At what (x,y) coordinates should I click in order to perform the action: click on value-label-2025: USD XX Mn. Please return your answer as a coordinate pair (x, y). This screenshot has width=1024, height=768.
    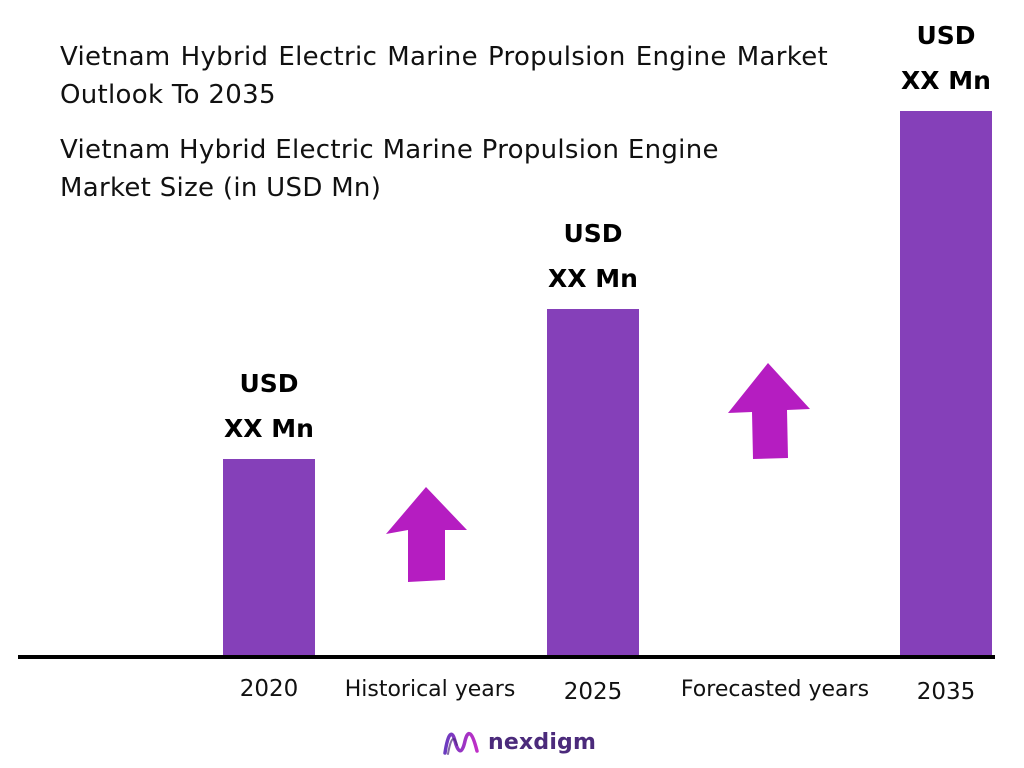
    Looking at the image, I should click on (593, 256).